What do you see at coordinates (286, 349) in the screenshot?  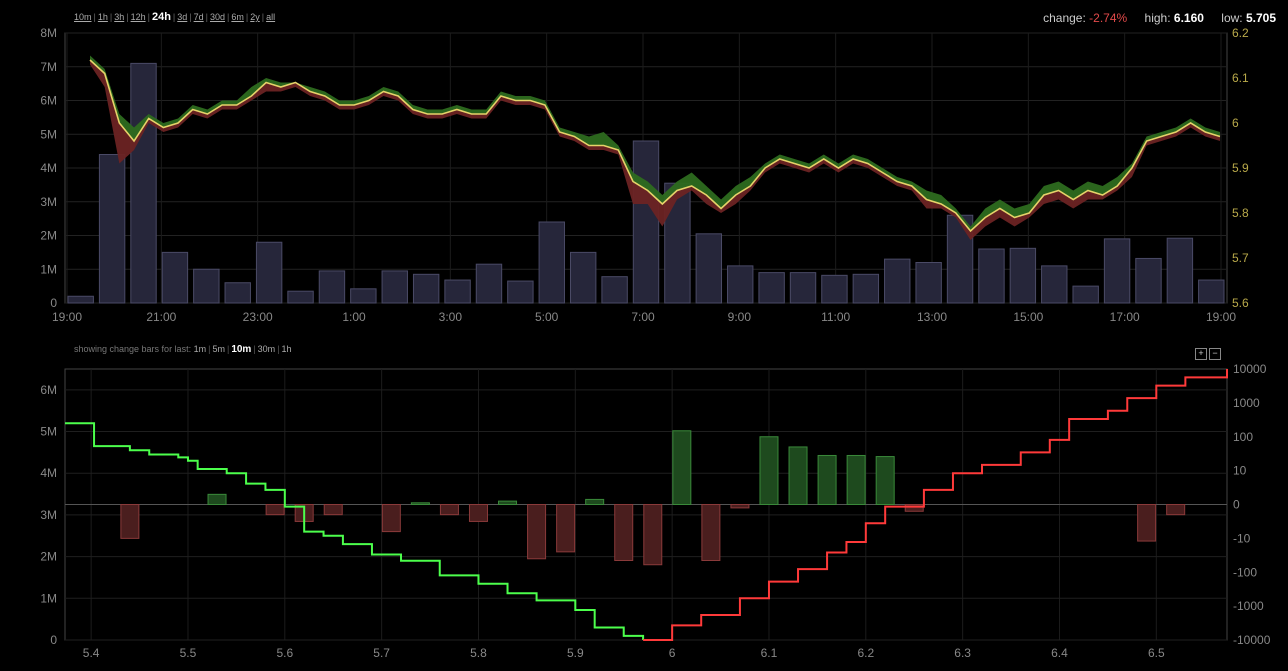 I see `change-option-1h: 1h` at bounding box center [286, 349].